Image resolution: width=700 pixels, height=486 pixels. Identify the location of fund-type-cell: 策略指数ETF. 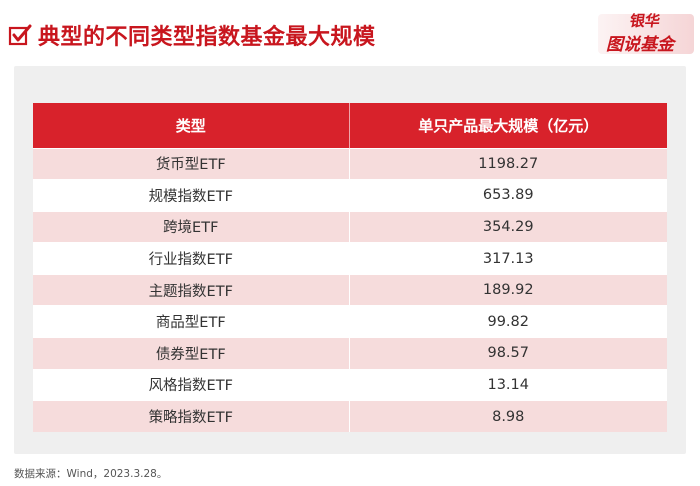
(191, 416).